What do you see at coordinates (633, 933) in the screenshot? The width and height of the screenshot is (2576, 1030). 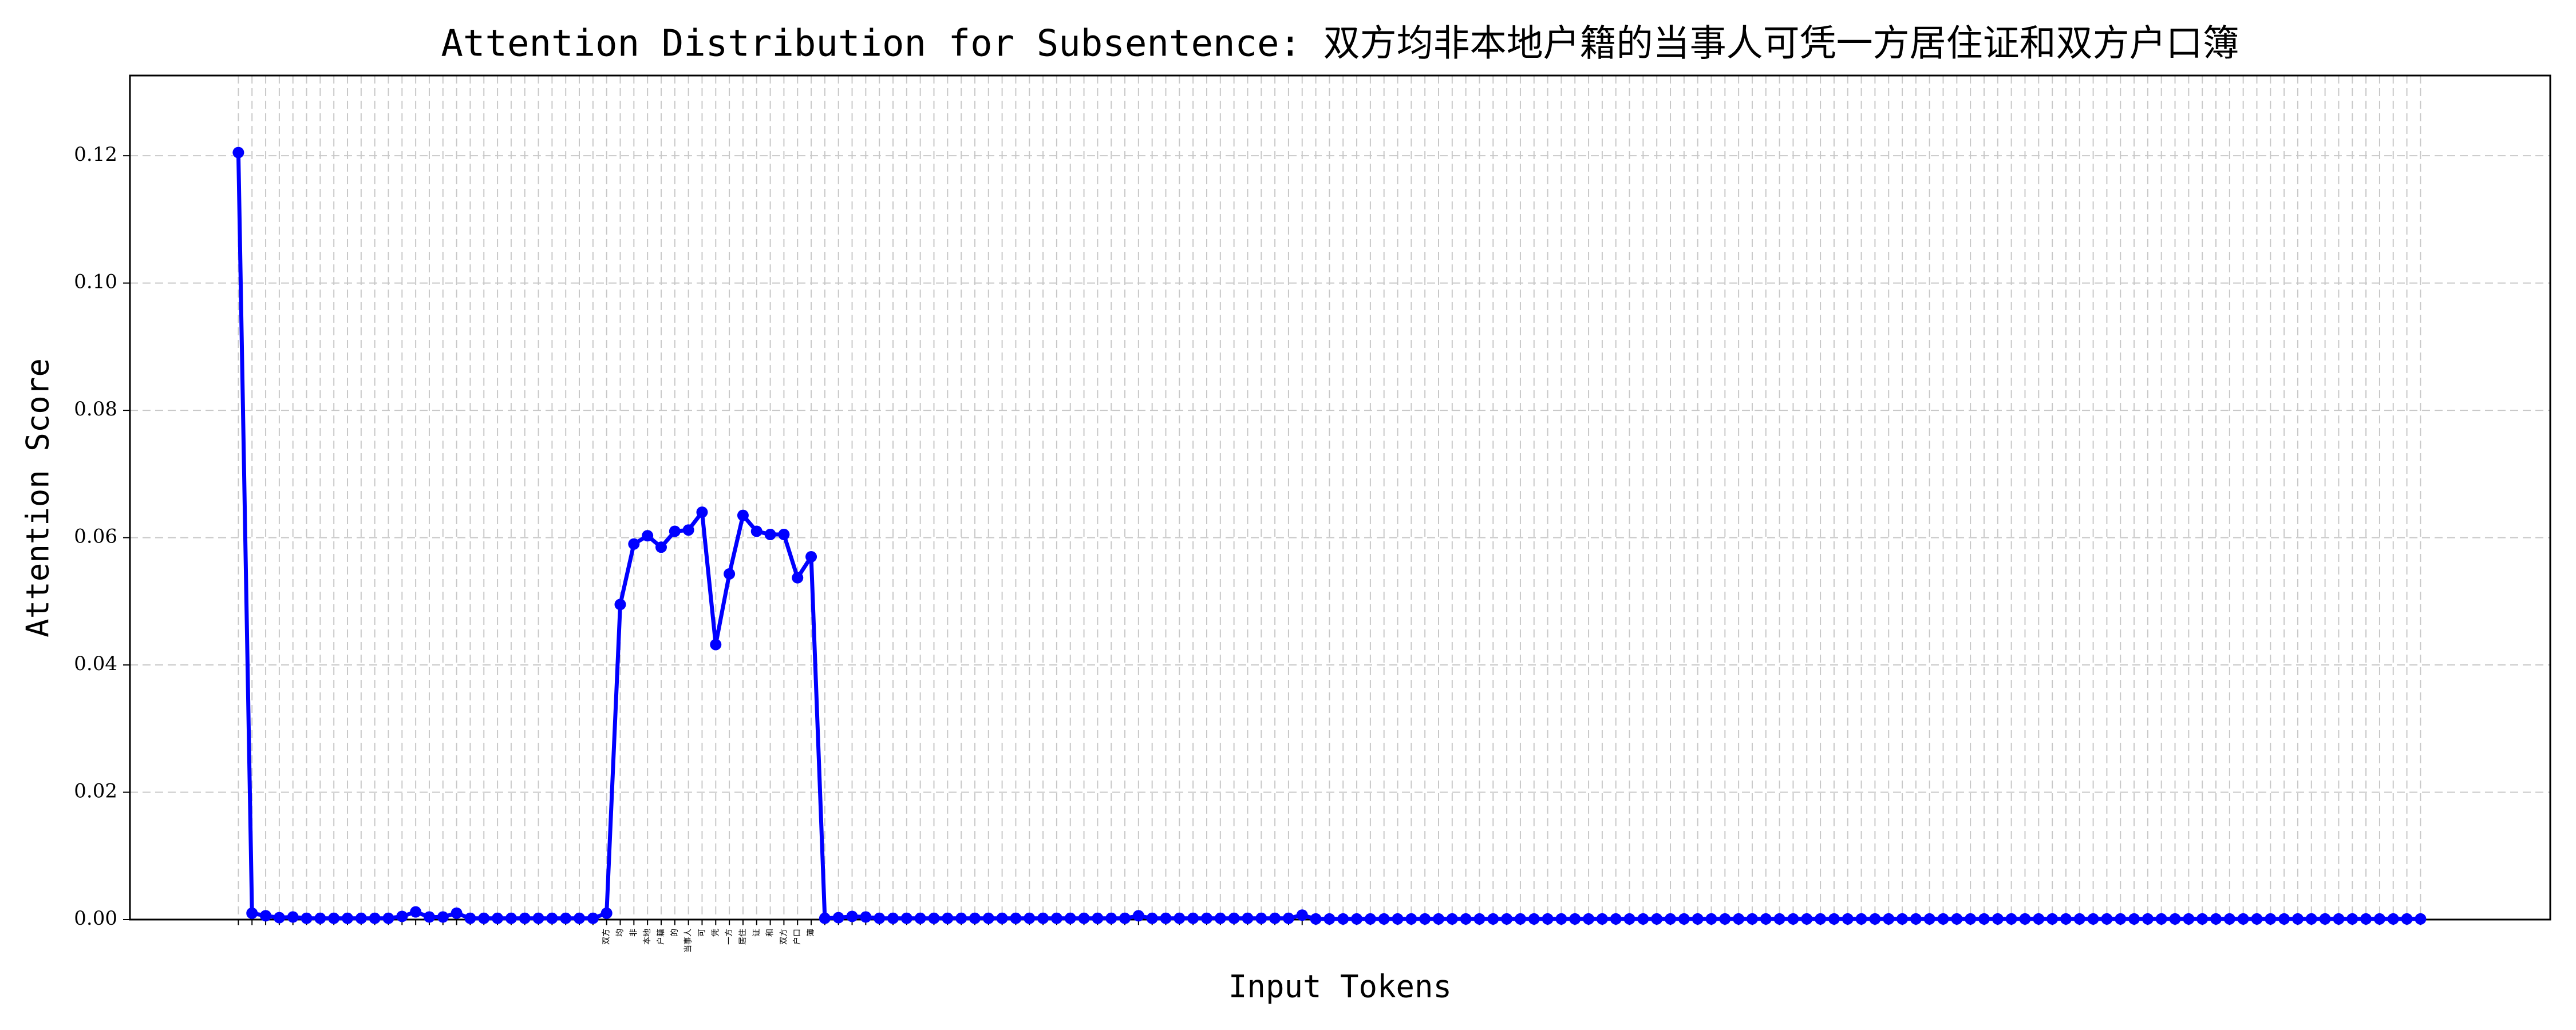 I see `x-tick-label: 非` at bounding box center [633, 933].